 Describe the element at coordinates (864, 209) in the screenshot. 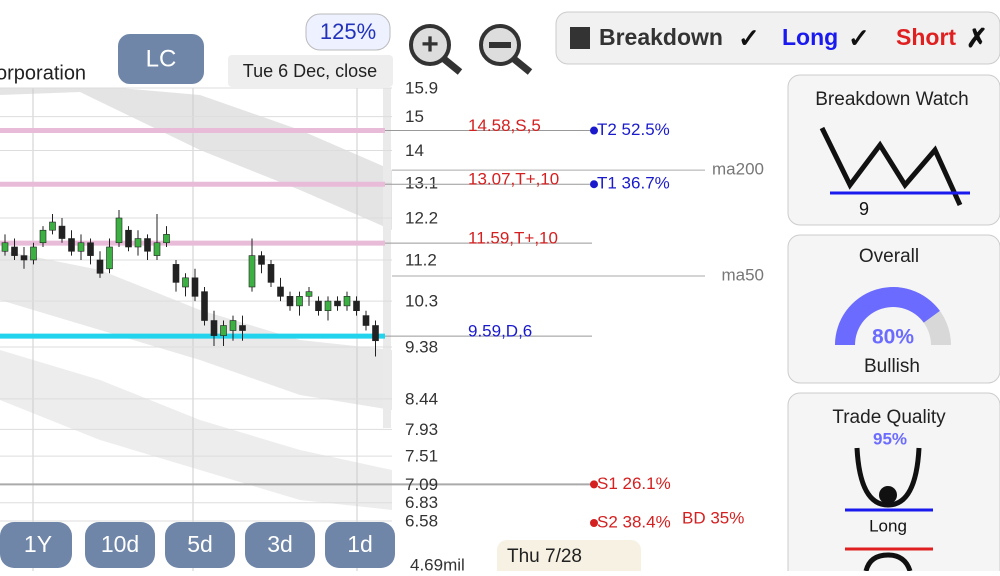

I see `count: 9` at that location.